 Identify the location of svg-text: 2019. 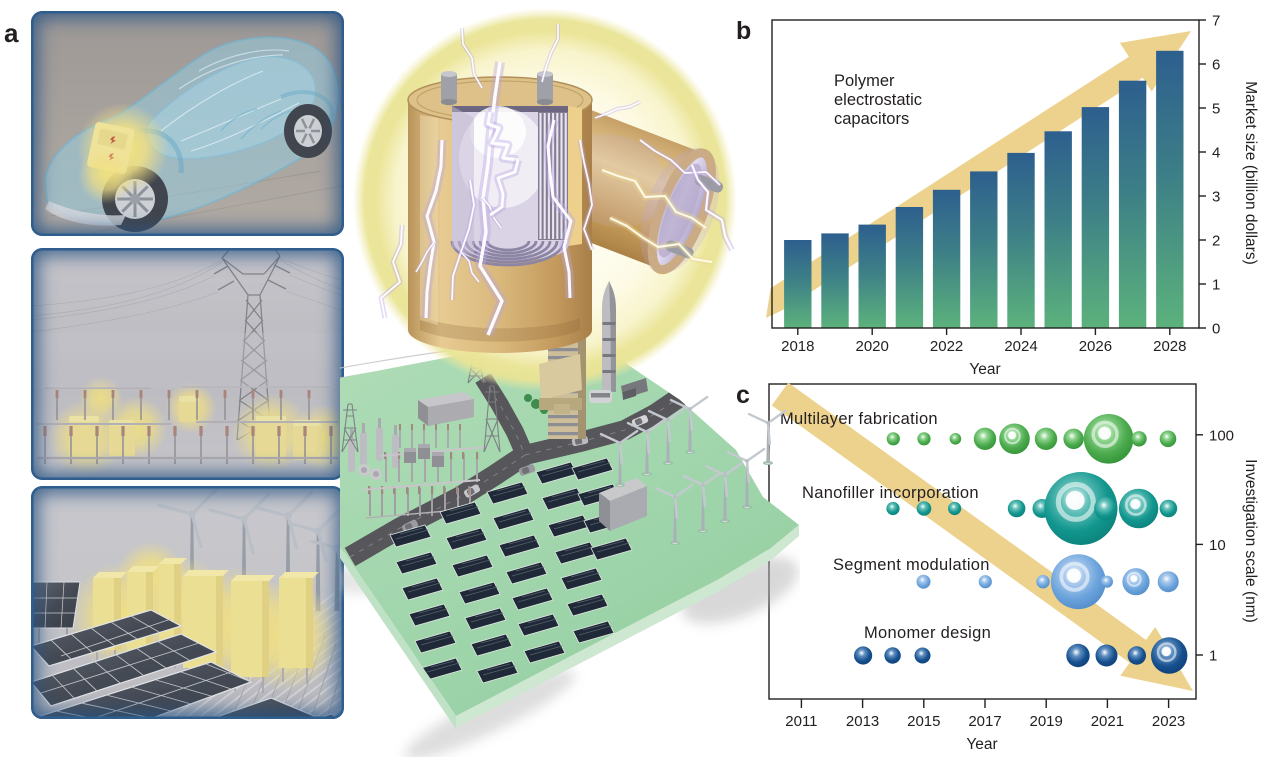
(1046, 721).